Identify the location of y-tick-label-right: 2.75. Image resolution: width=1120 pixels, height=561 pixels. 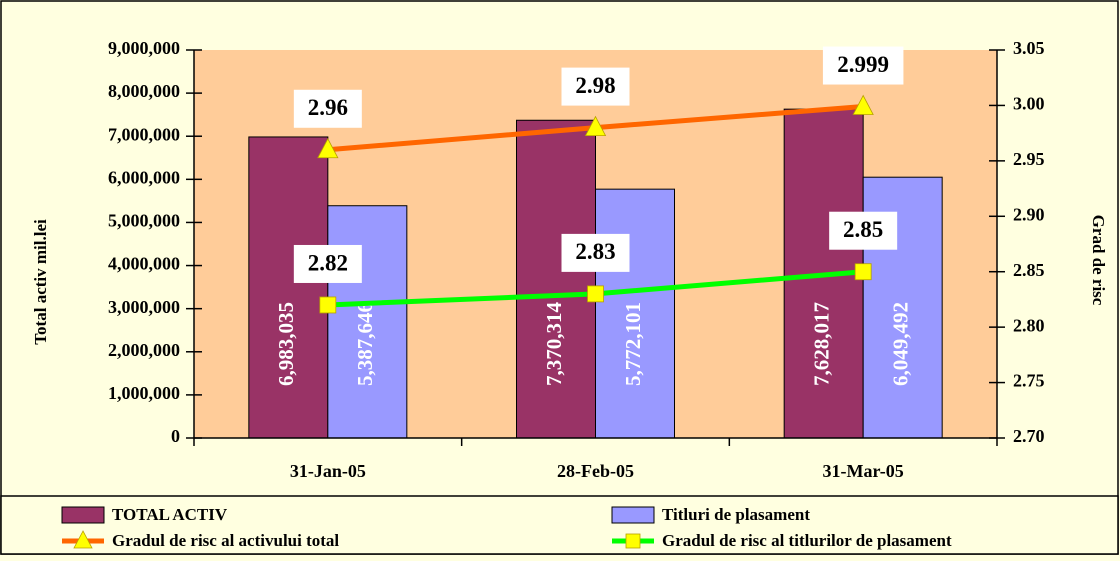
(1029, 381).